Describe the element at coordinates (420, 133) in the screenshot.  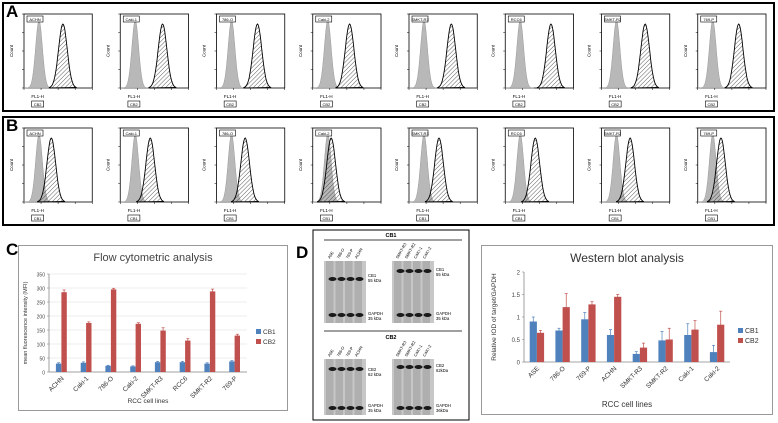
I see `cell-line-tag: SMKT-R3` at that location.